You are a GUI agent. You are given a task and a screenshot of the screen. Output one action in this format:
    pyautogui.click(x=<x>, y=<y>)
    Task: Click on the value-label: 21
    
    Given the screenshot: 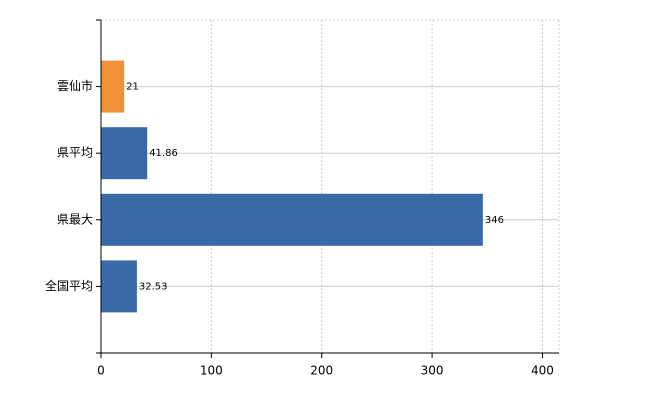 What is the action you would take?
    pyautogui.click(x=132, y=87)
    